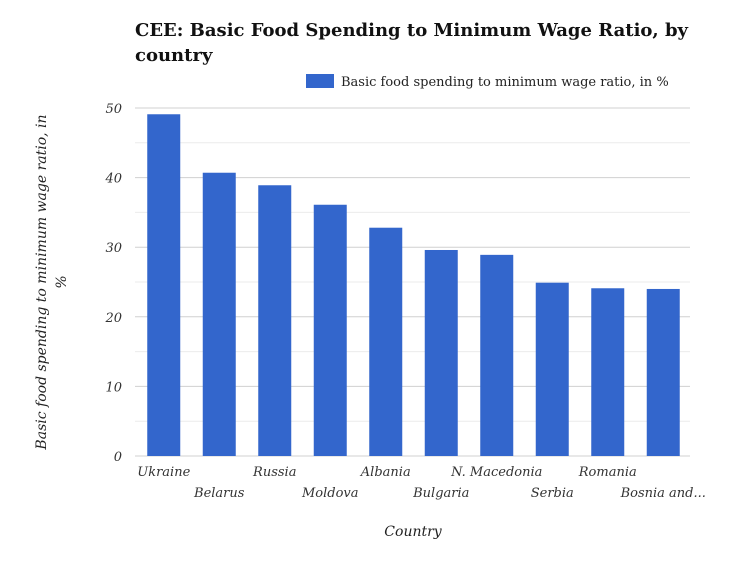 Image resolution: width=750 pixels, height=563 pixels. What do you see at coordinates (113, 318) in the screenshot?
I see `y-tick-label: 20` at bounding box center [113, 318].